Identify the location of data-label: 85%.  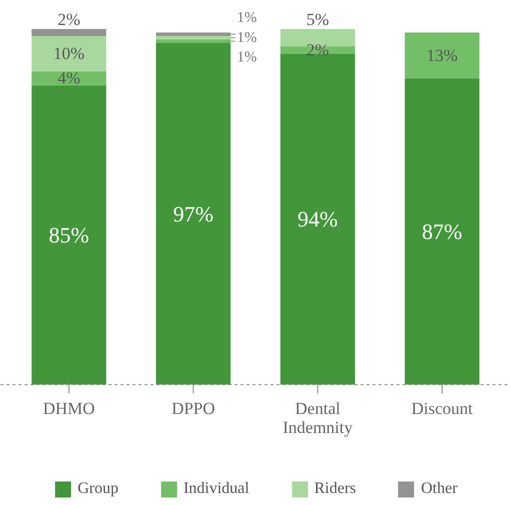
(69, 235).